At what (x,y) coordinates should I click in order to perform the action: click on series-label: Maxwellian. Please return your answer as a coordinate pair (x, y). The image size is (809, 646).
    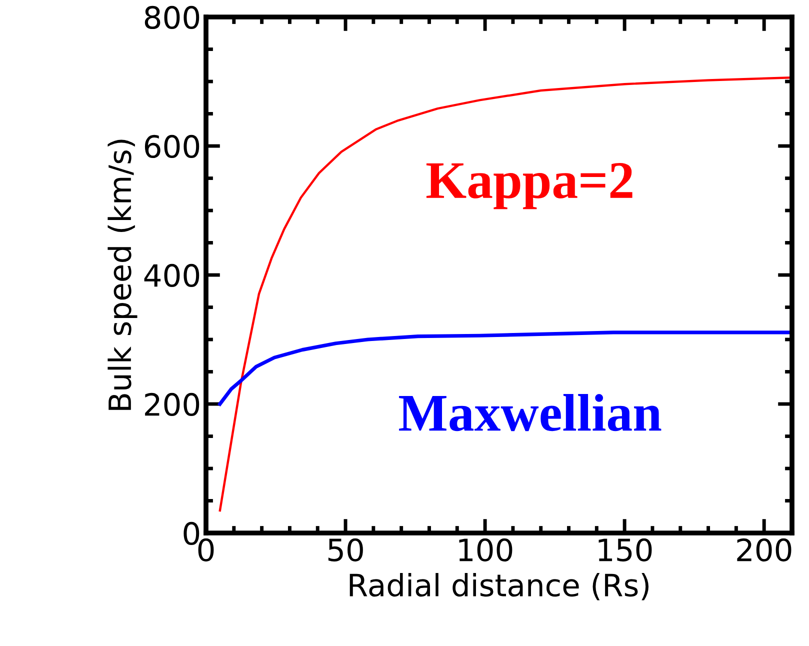
    Looking at the image, I should click on (530, 413).